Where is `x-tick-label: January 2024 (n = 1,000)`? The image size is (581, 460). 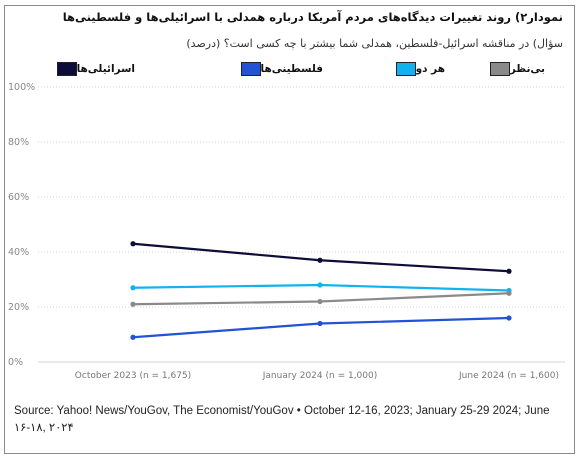 x-tick-label: January 2024 (n = 1,000) is located at coordinates (320, 376).